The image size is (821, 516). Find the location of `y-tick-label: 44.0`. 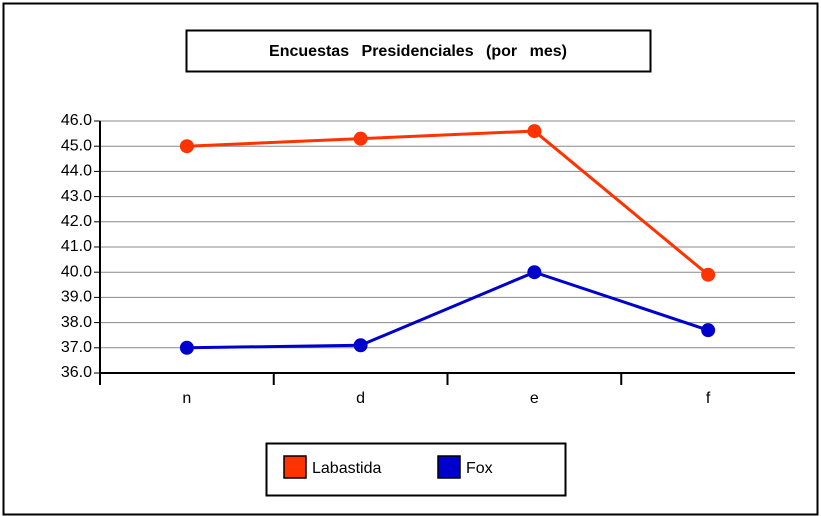

y-tick-label: 44.0 is located at coordinates (76, 171).